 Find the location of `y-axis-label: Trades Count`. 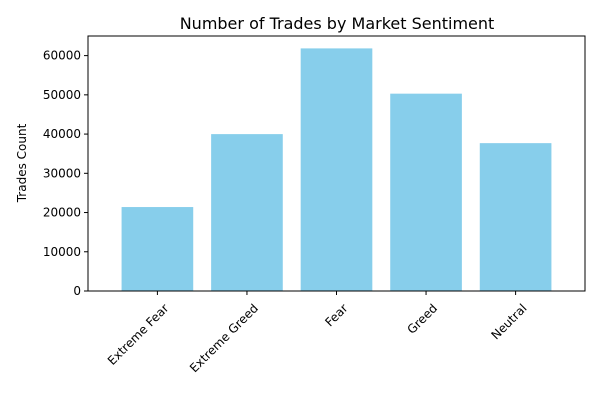

y-axis-label: Trades Count is located at coordinates (22, 163).